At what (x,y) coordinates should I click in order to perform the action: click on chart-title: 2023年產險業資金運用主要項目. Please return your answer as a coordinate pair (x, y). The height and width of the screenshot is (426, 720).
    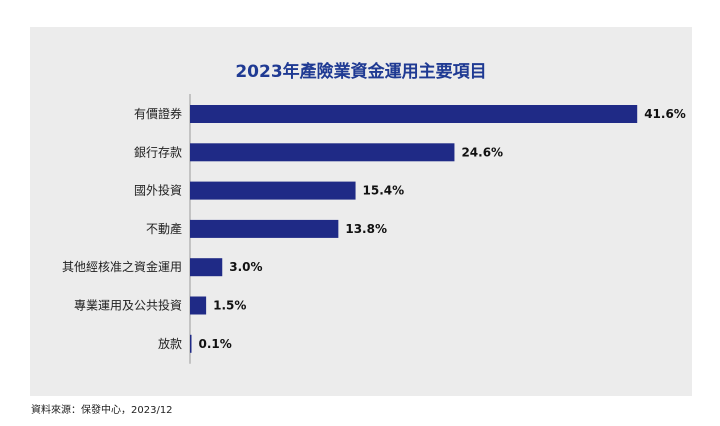
    Looking at the image, I should click on (361, 72).